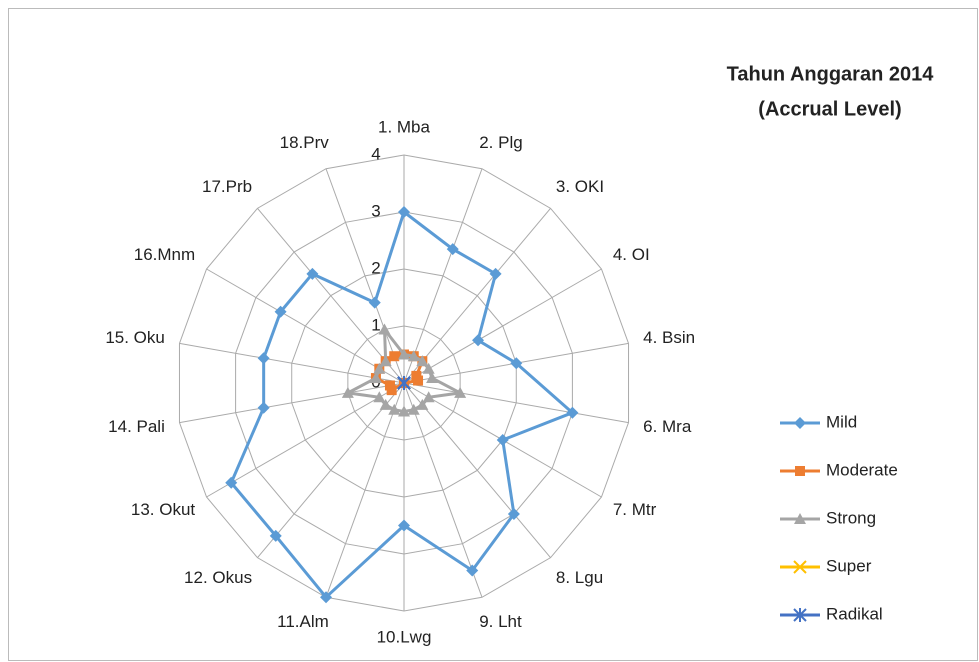  Describe the element at coordinates (669, 337) in the screenshot. I see `category-label: 4. Bsin` at that location.